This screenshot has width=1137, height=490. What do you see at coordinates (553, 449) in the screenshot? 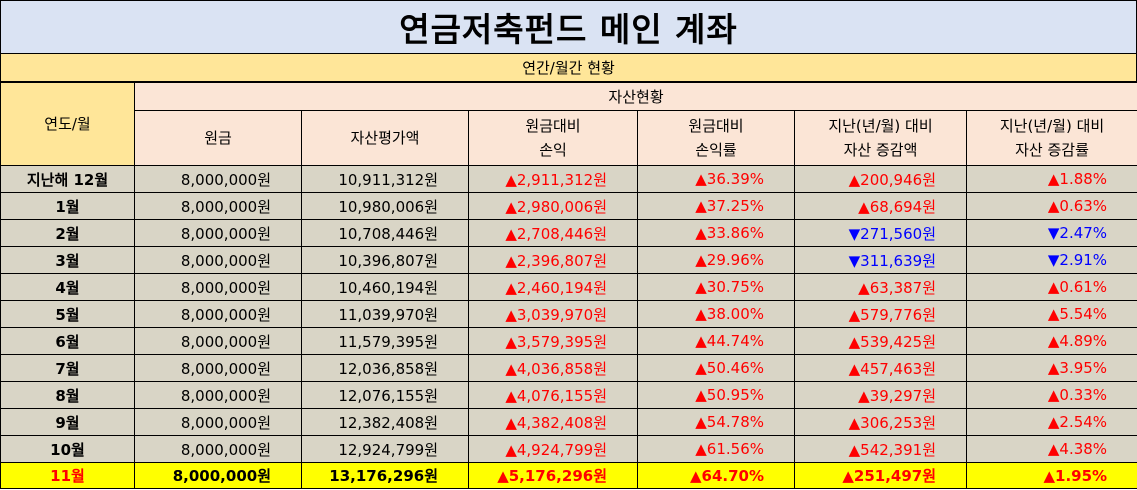
I see `profit-loss-cell: ▲4,924,799원` at bounding box center [553, 449].